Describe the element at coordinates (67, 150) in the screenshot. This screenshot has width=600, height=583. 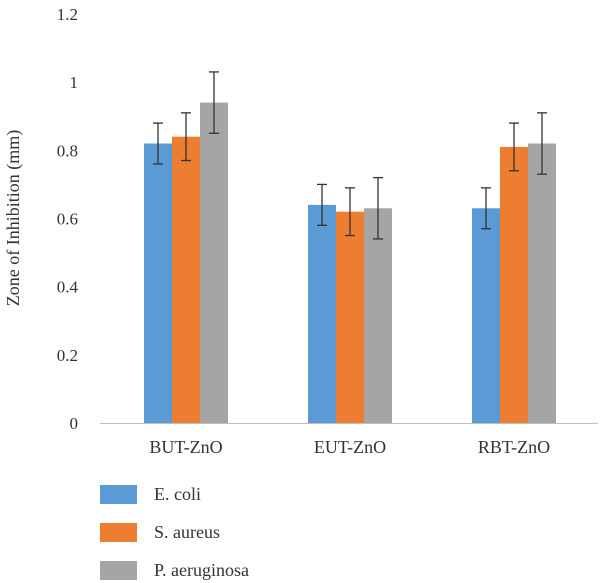
I see `y-tick-label: 0.8` at that location.